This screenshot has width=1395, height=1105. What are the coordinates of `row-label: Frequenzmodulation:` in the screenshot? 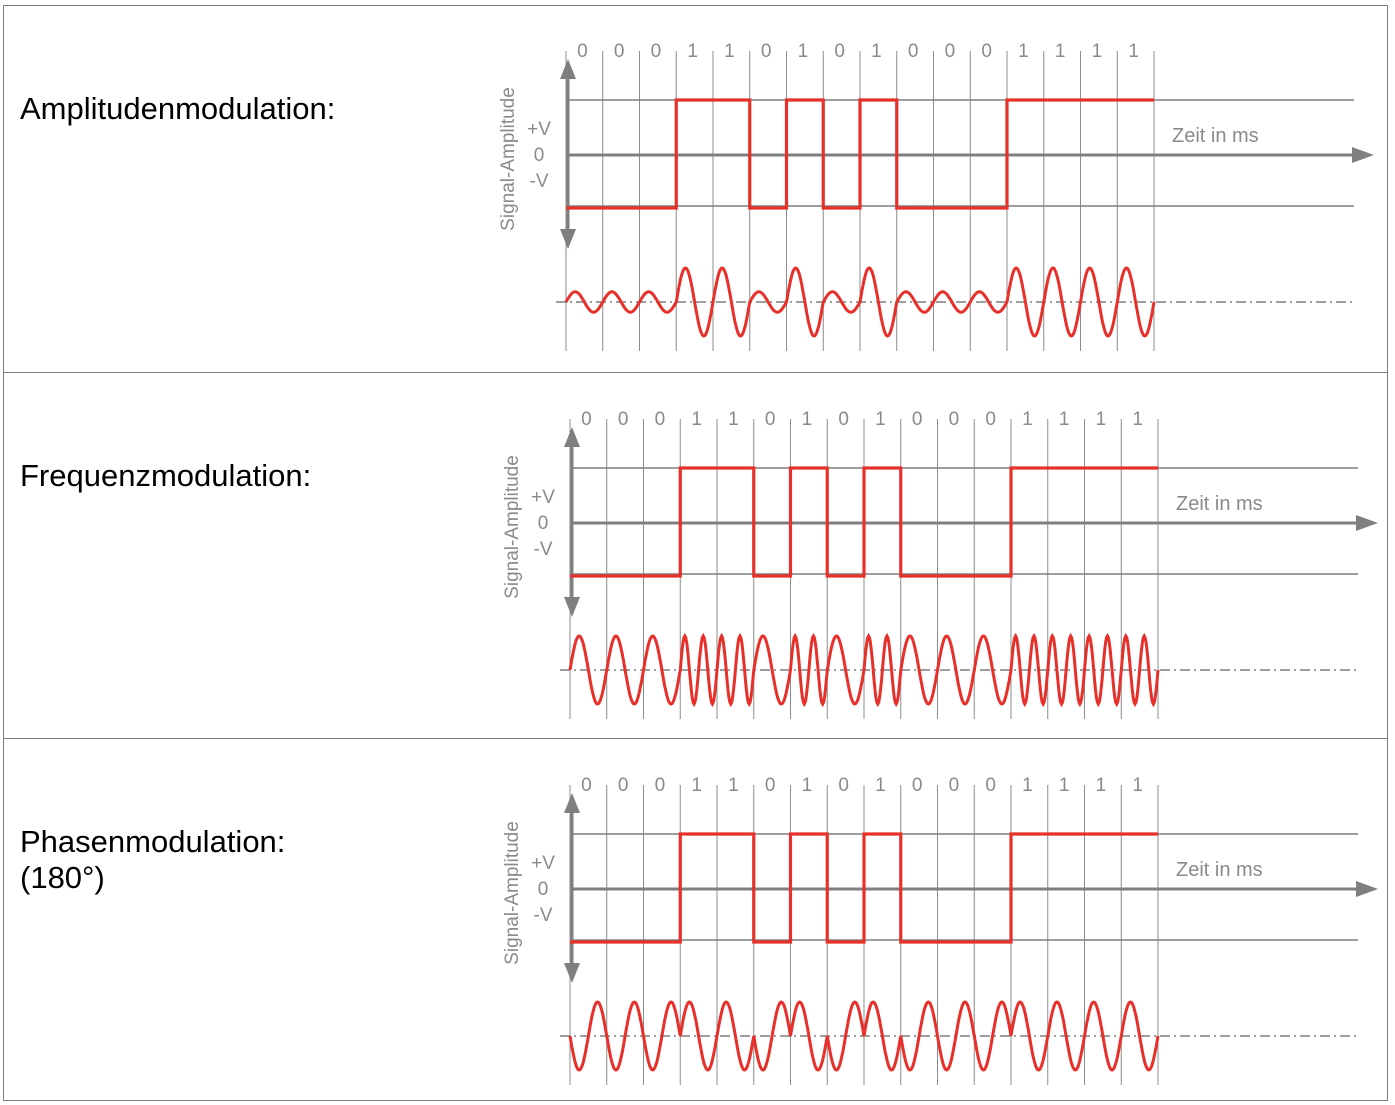 It's located at (166, 475).